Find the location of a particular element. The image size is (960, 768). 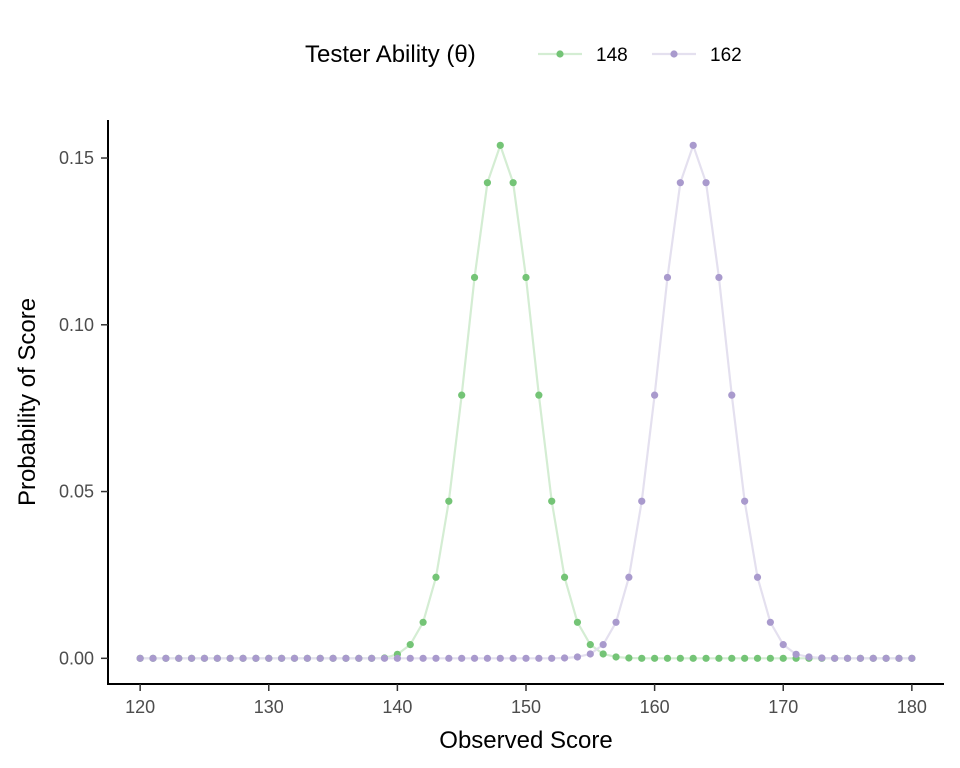

y-tick-label: 0.10 is located at coordinates (76, 325).